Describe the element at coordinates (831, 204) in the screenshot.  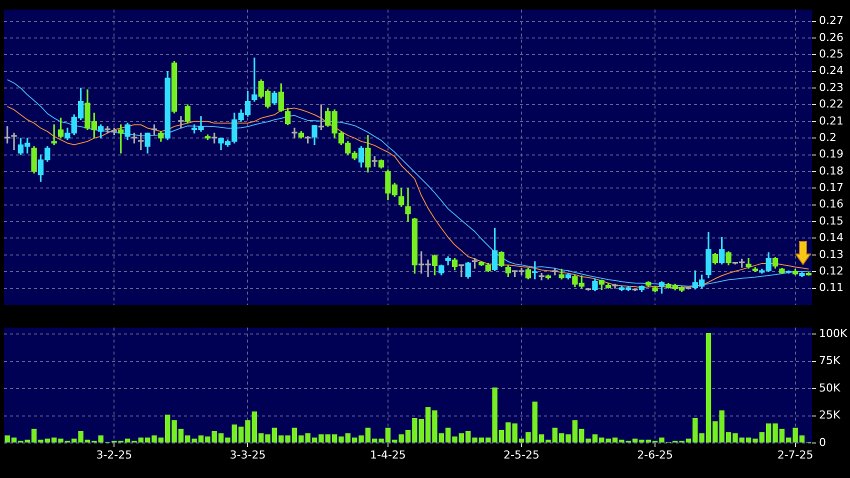
I see `y-tick-label: 0.16` at that location.